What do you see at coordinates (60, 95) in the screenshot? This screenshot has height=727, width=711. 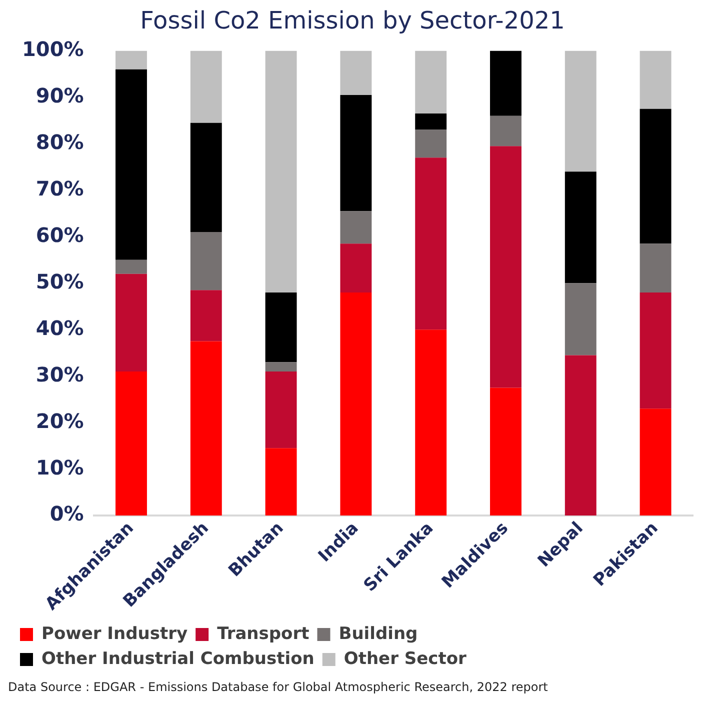 I see `y-tick-label: 90%` at bounding box center [60, 95].